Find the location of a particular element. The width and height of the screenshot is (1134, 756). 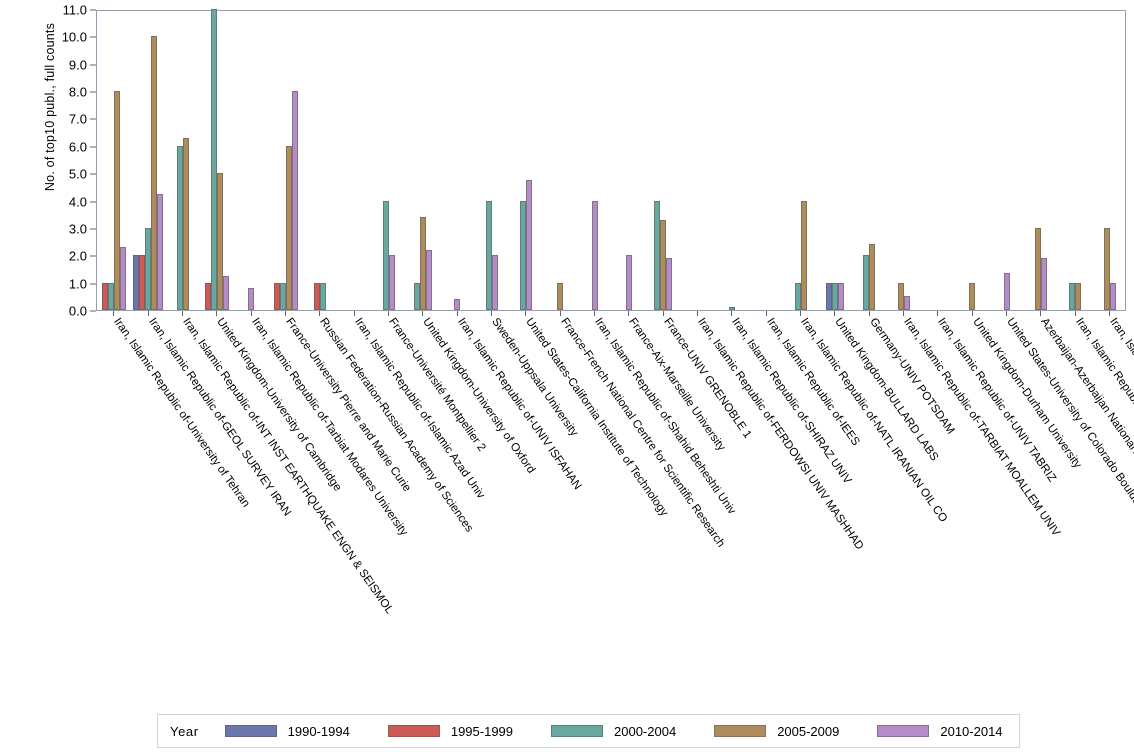

legend-item: 2000-2004 is located at coordinates (613, 731).